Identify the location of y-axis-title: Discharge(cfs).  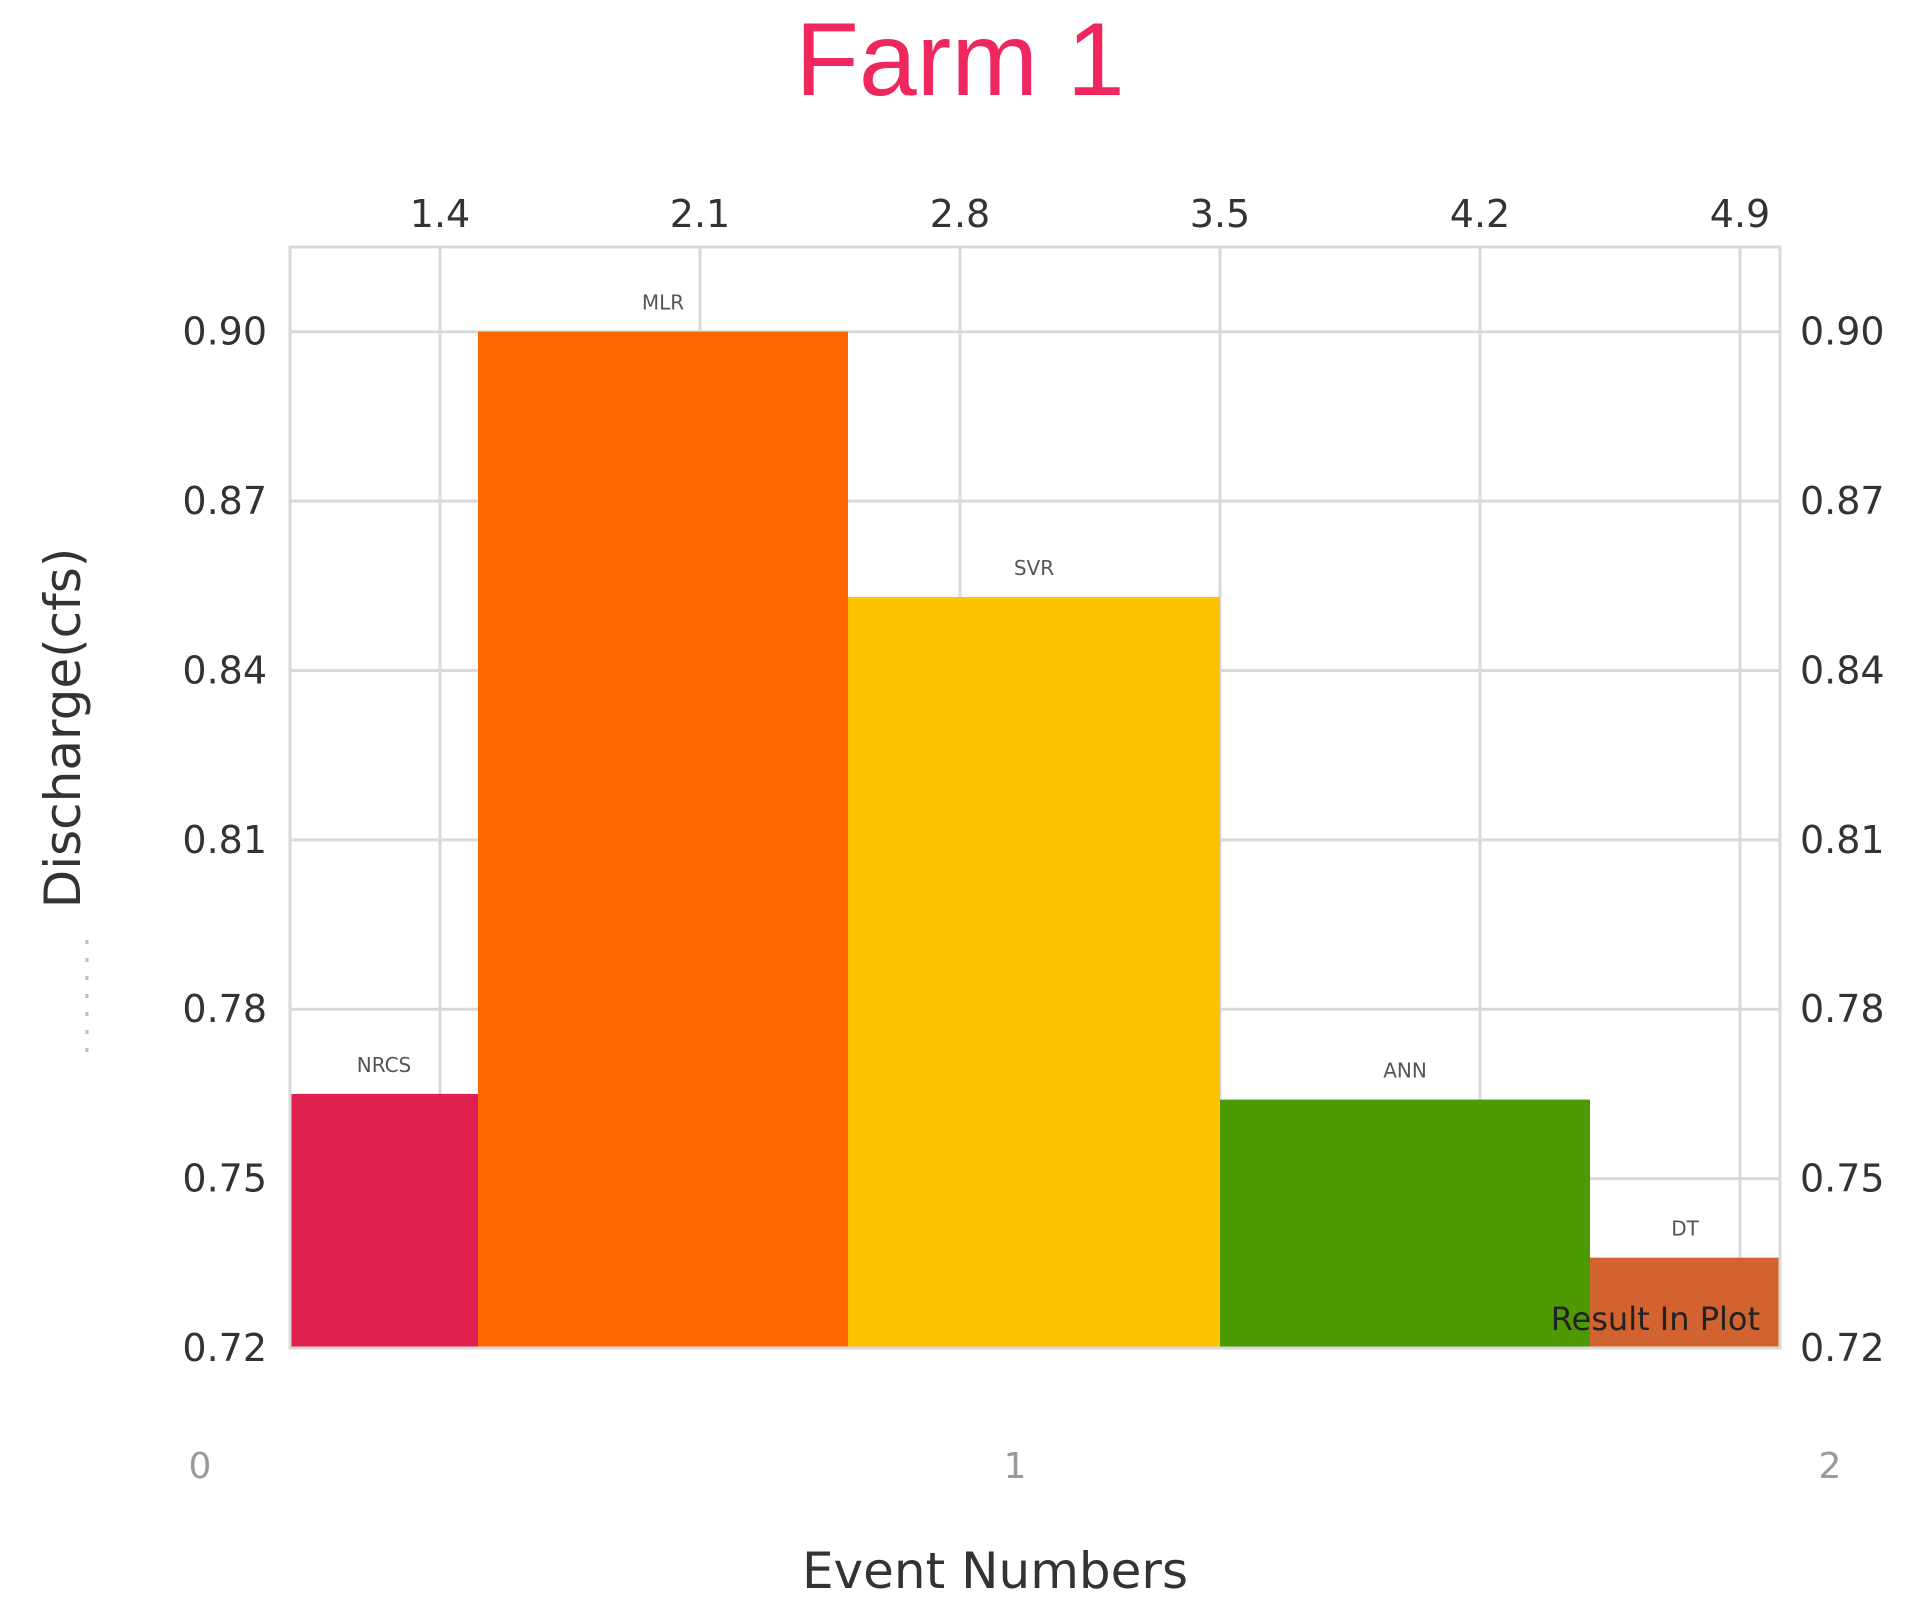
(63, 728).